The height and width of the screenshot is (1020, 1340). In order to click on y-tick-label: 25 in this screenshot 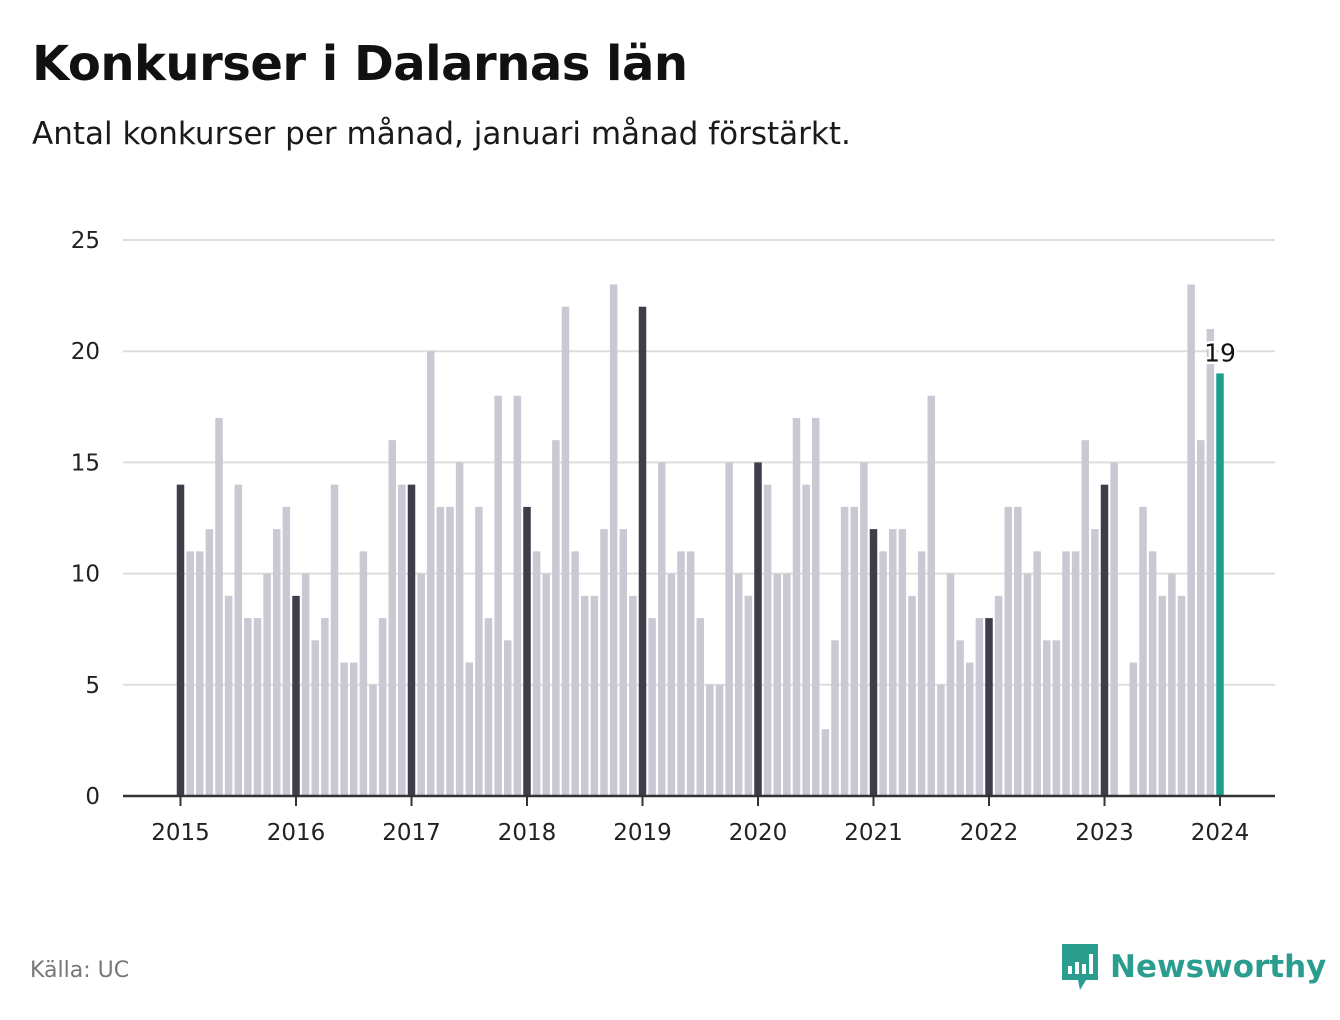, I will do `click(85, 241)`.